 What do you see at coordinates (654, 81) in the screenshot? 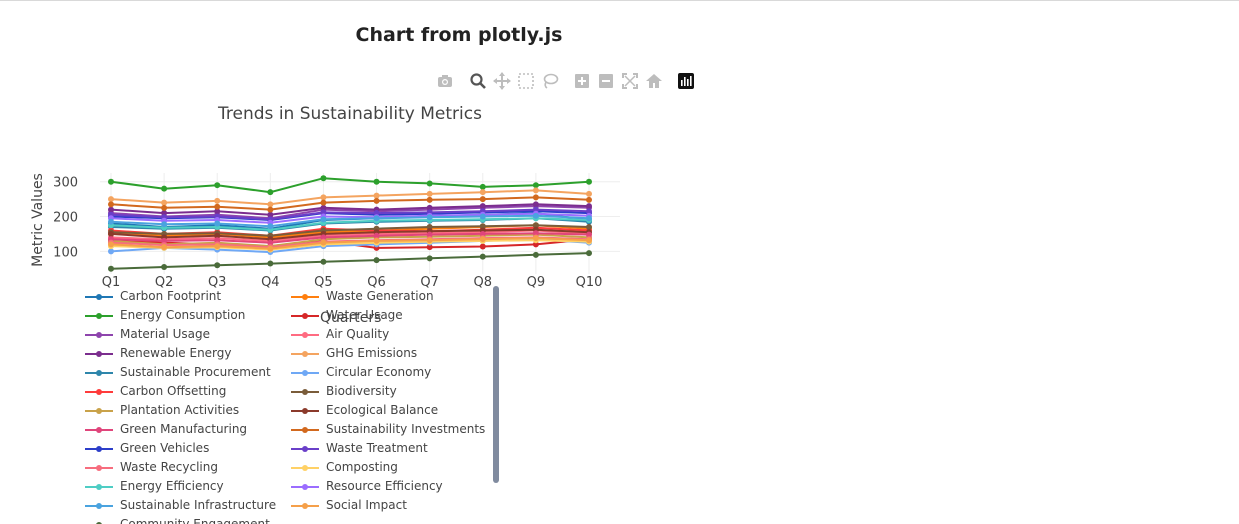
I see `reset-axes-icon` at bounding box center [654, 81].